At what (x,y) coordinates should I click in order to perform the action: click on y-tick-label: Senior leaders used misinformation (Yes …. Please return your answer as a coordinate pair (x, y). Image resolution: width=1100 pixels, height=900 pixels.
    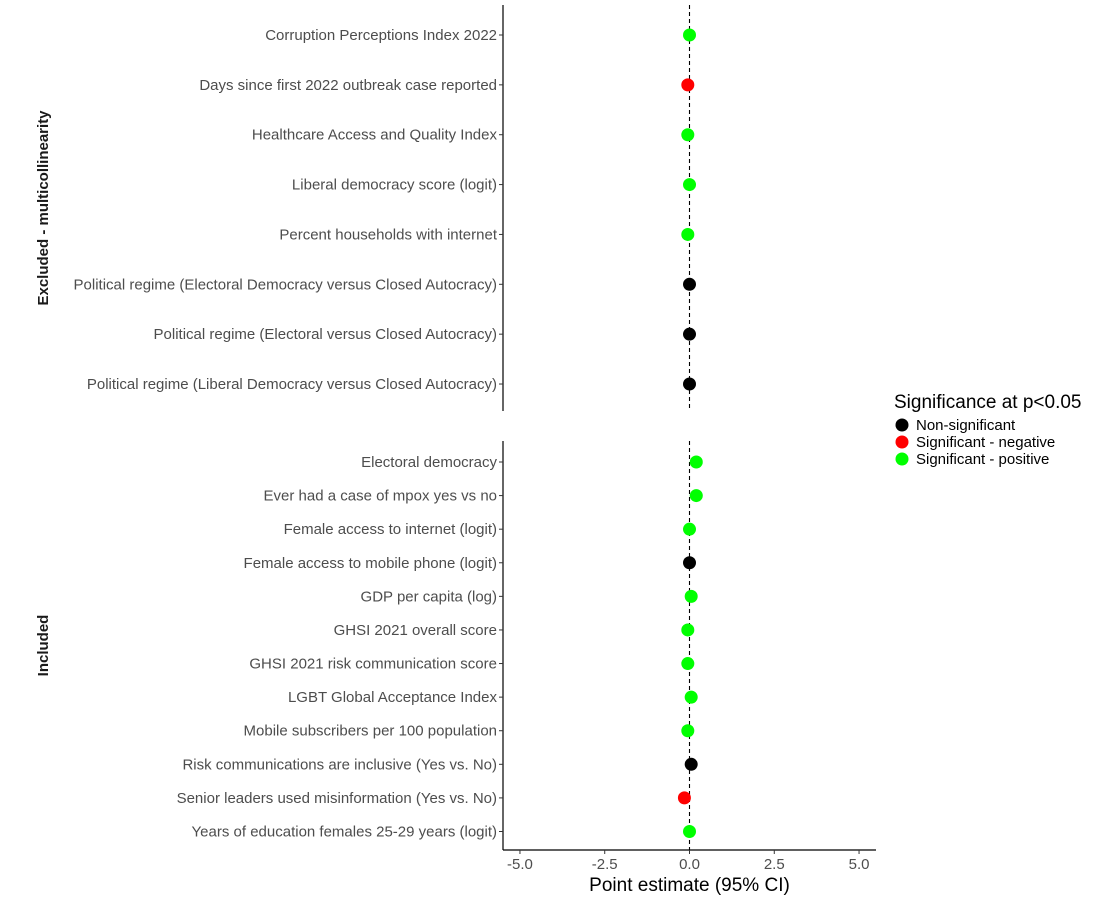
    Looking at the image, I should click on (337, 798).